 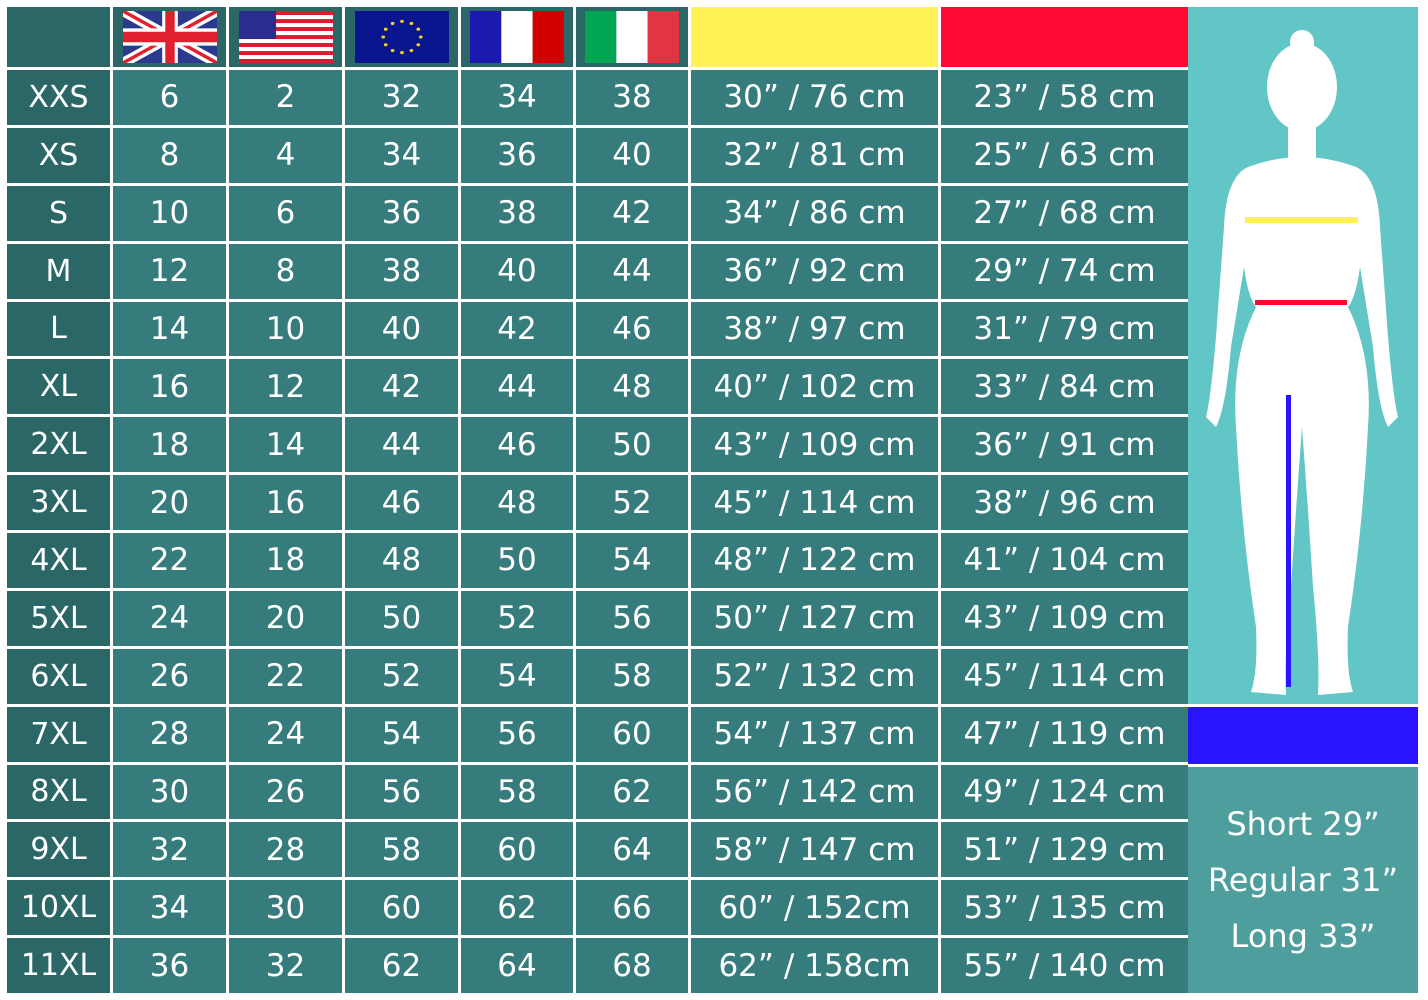 I want to click on cell-eu: 36, so click(x=401, y=213).